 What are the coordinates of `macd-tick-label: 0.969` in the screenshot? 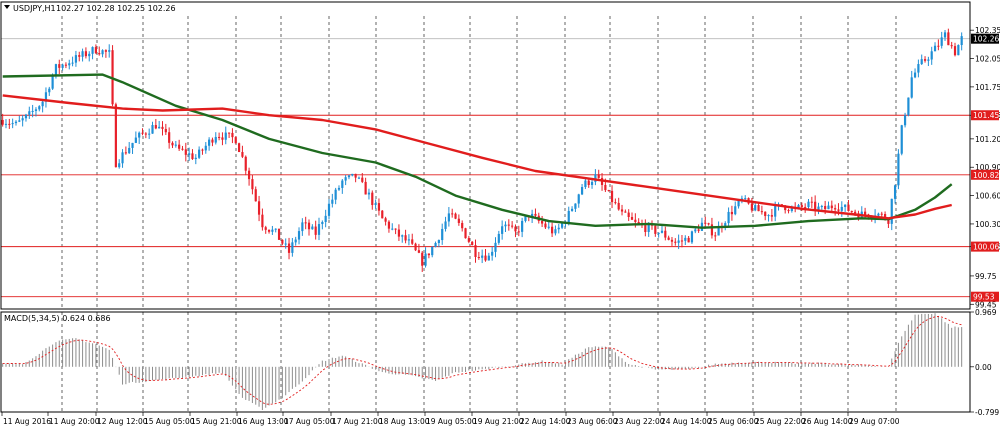 It's located at (986, 312).